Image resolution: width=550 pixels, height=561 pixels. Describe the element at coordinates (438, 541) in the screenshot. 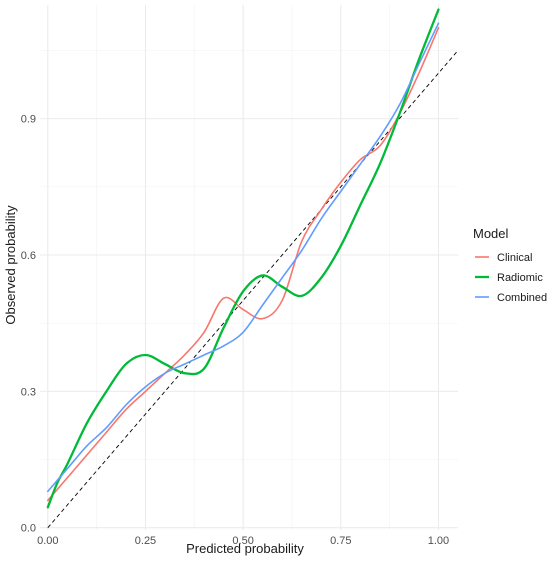

I see `x-tick-label: 1.00` at that location.